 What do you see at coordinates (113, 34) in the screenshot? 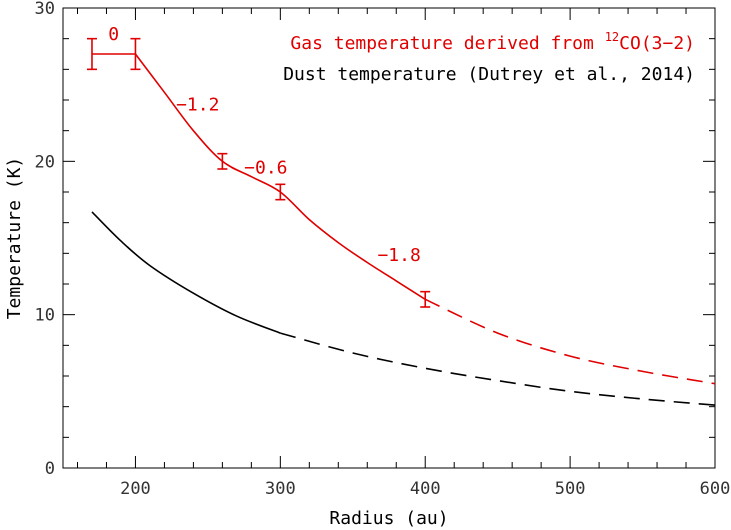
I see `slope-label: 0` at bounding box center [113, 34].